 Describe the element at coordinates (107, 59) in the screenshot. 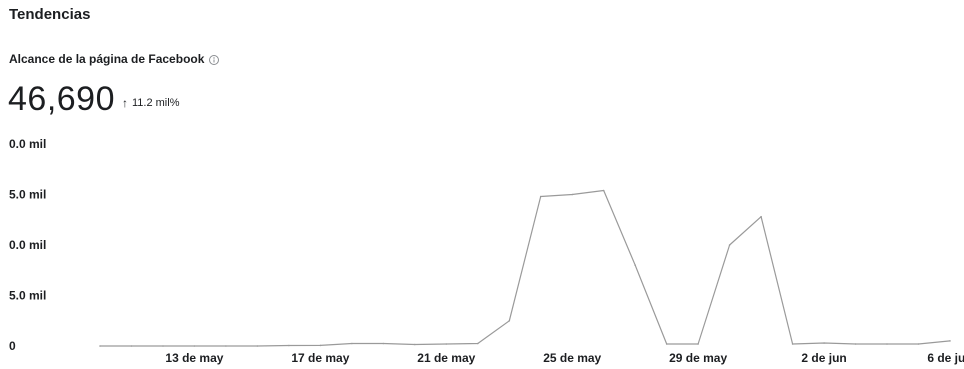

I see `metric-label: Alcance de la página de Facebook` at that location.